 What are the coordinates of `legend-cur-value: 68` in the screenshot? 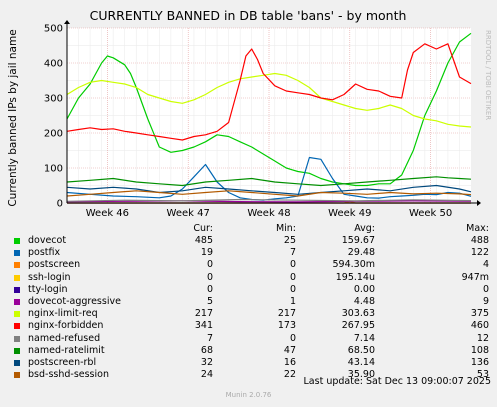 It's located at (206, 350).